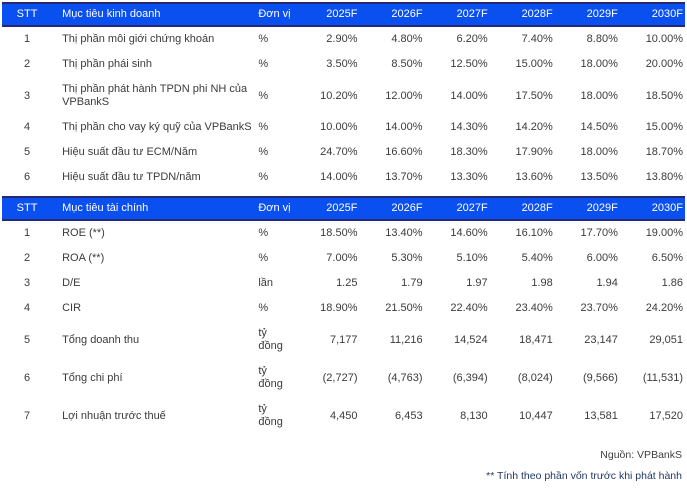 The height and width of the screenshot is (500, 687). Describe the element at coordinates (534, 95) in the screenshot. I see `row-value: 17.50%` at that location.